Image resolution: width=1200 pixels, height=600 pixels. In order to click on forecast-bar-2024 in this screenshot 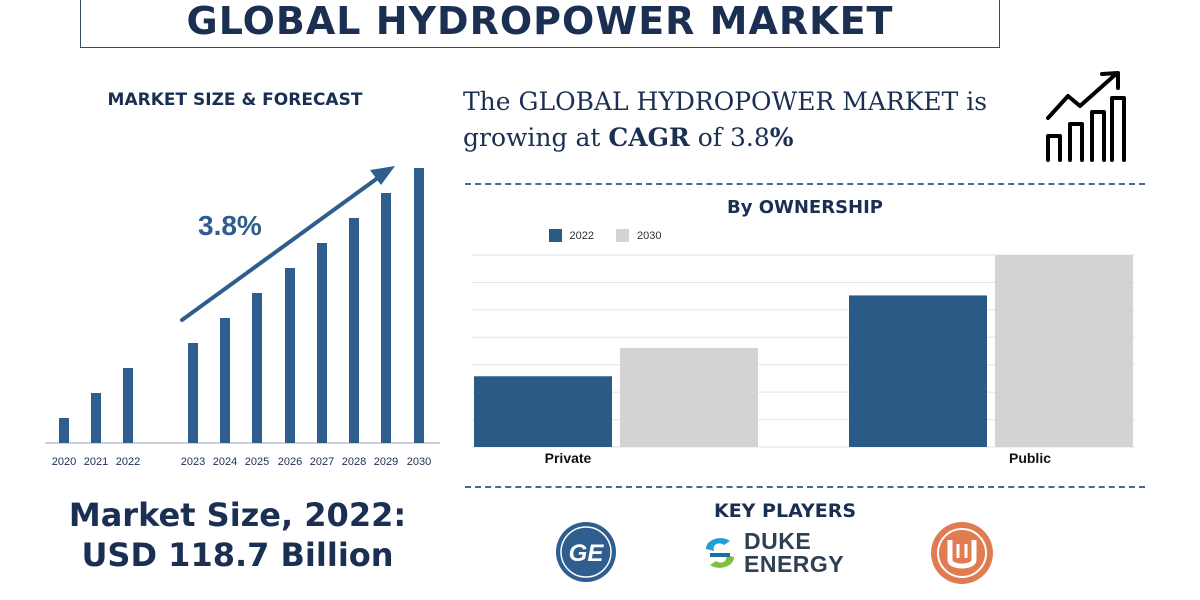, I will do `click(225, 380)`.